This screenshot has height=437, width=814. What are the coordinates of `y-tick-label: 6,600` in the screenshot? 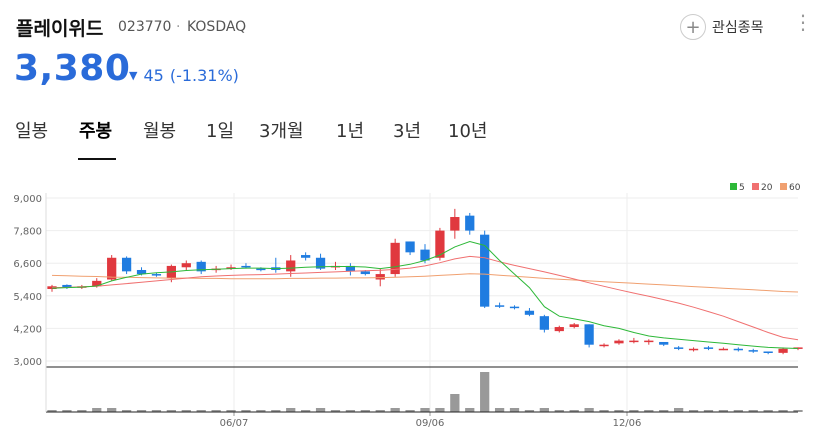 It's located at (27, 264).